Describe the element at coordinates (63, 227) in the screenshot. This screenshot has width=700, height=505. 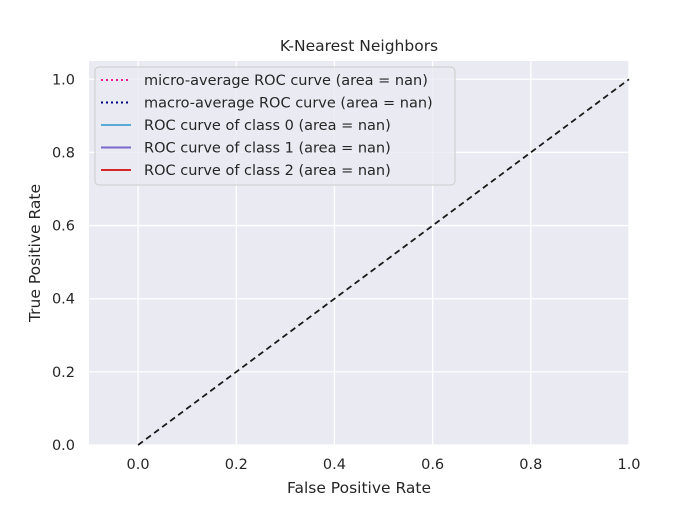
I see `y-tick-label: 0.6` at that location.